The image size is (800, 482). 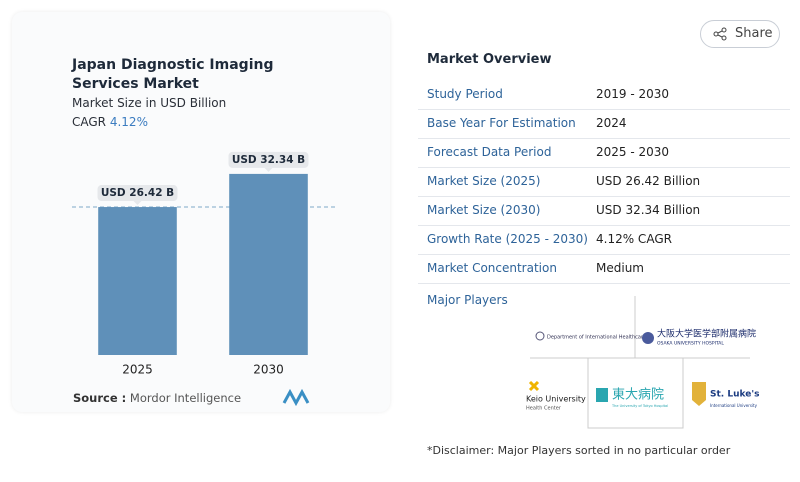 I want to click on row-value: USD 26.42 Billion, so click(x=648, y=181).